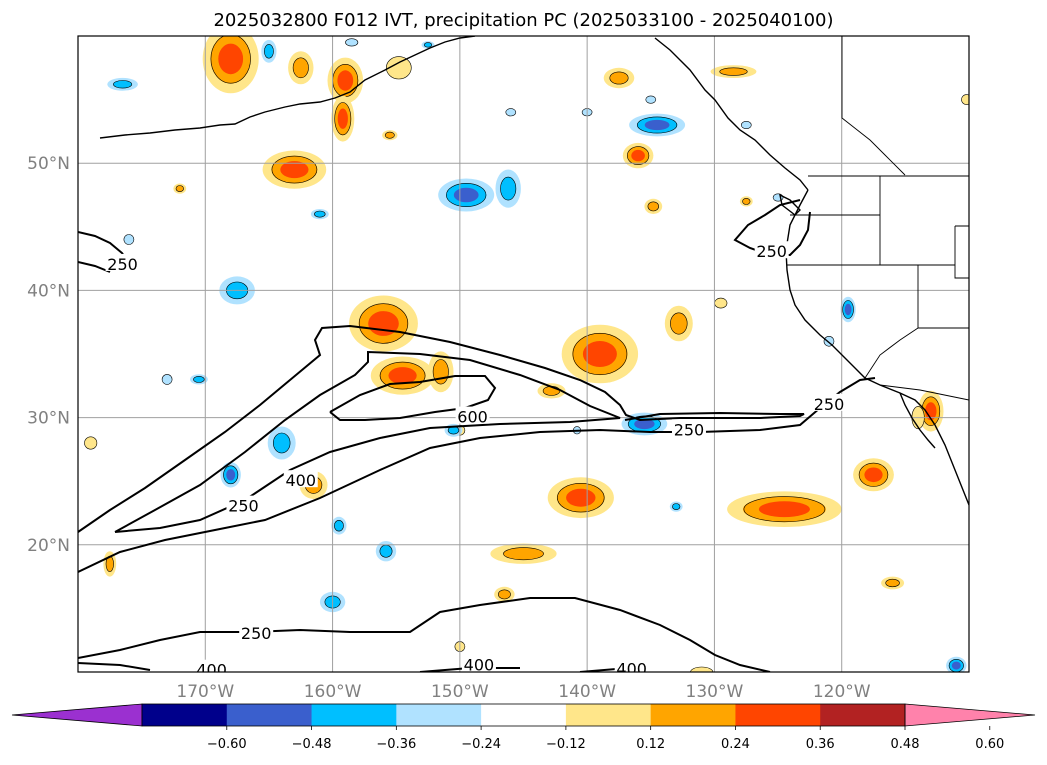  Describe the element at coordinates (905, 744) in the screenshot. I see `colorbar-tick-label: 0.48` at that location.